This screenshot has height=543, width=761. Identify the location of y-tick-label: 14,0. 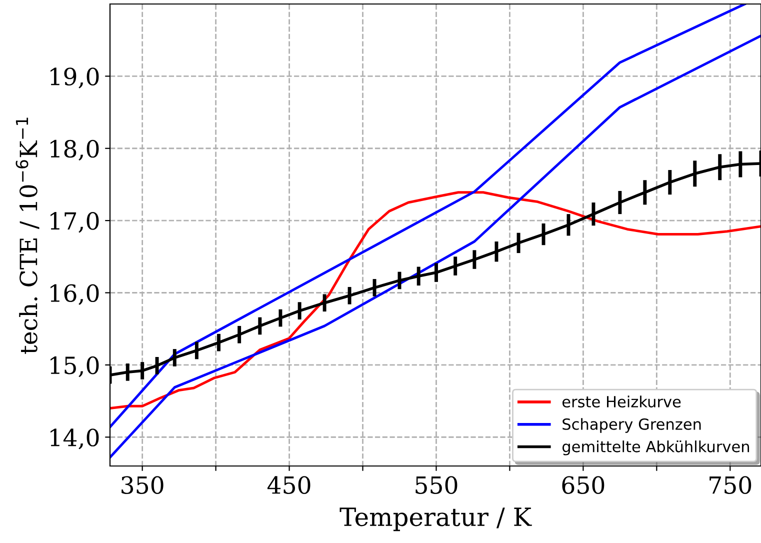
(74, 439).